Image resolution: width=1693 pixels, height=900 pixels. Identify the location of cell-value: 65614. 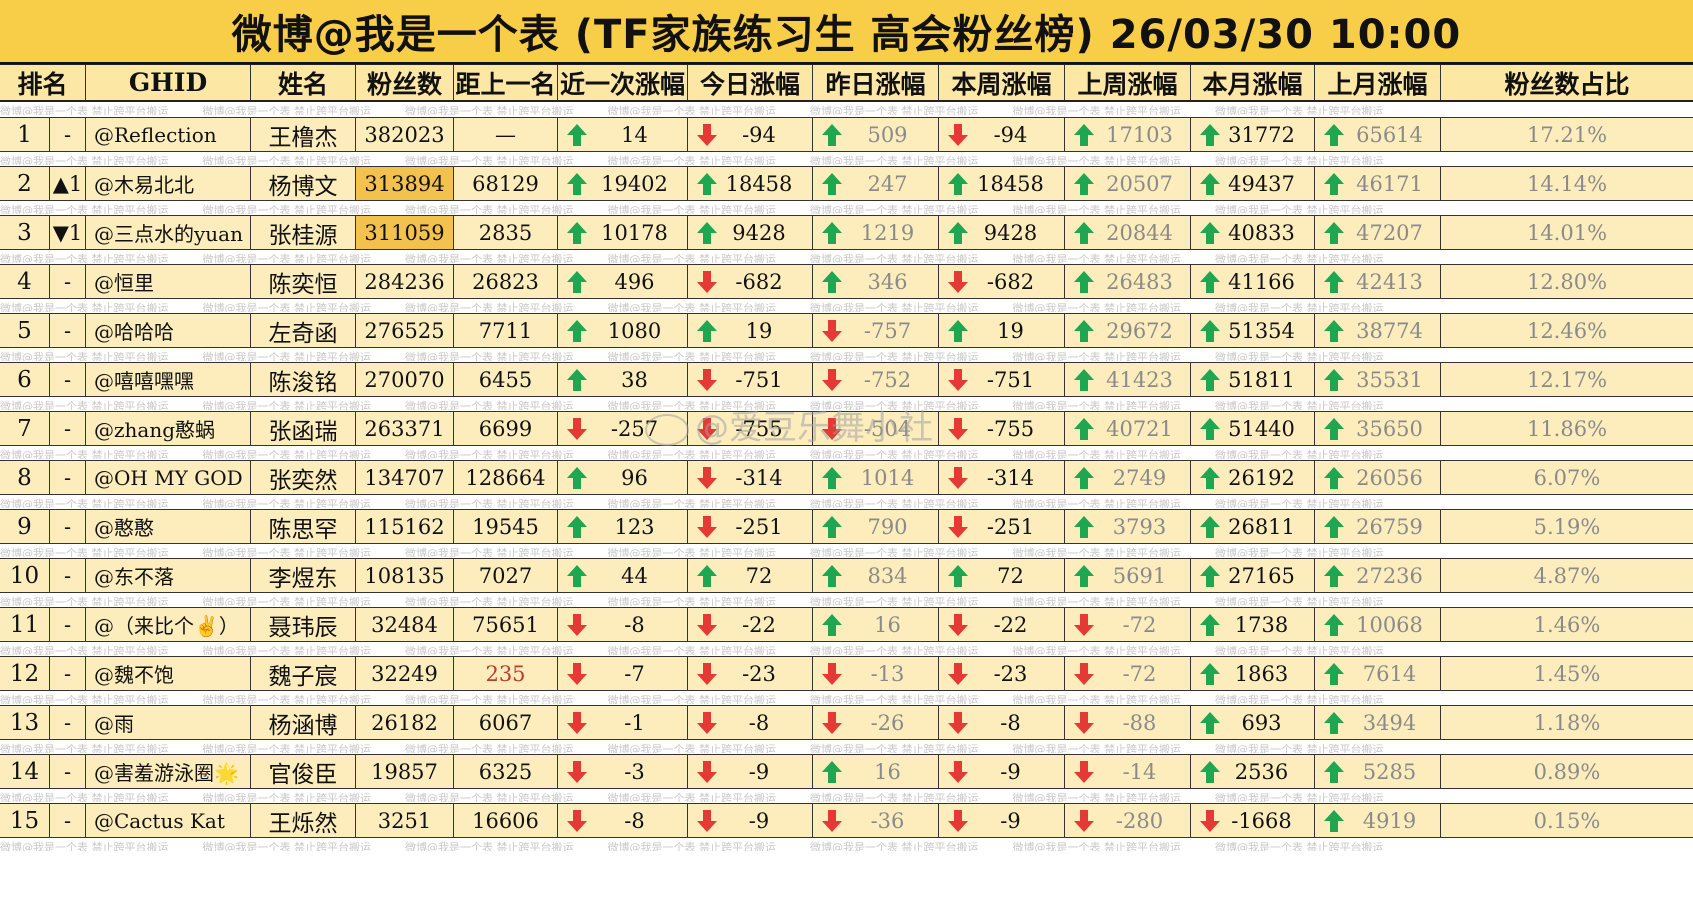
(1389, 134).